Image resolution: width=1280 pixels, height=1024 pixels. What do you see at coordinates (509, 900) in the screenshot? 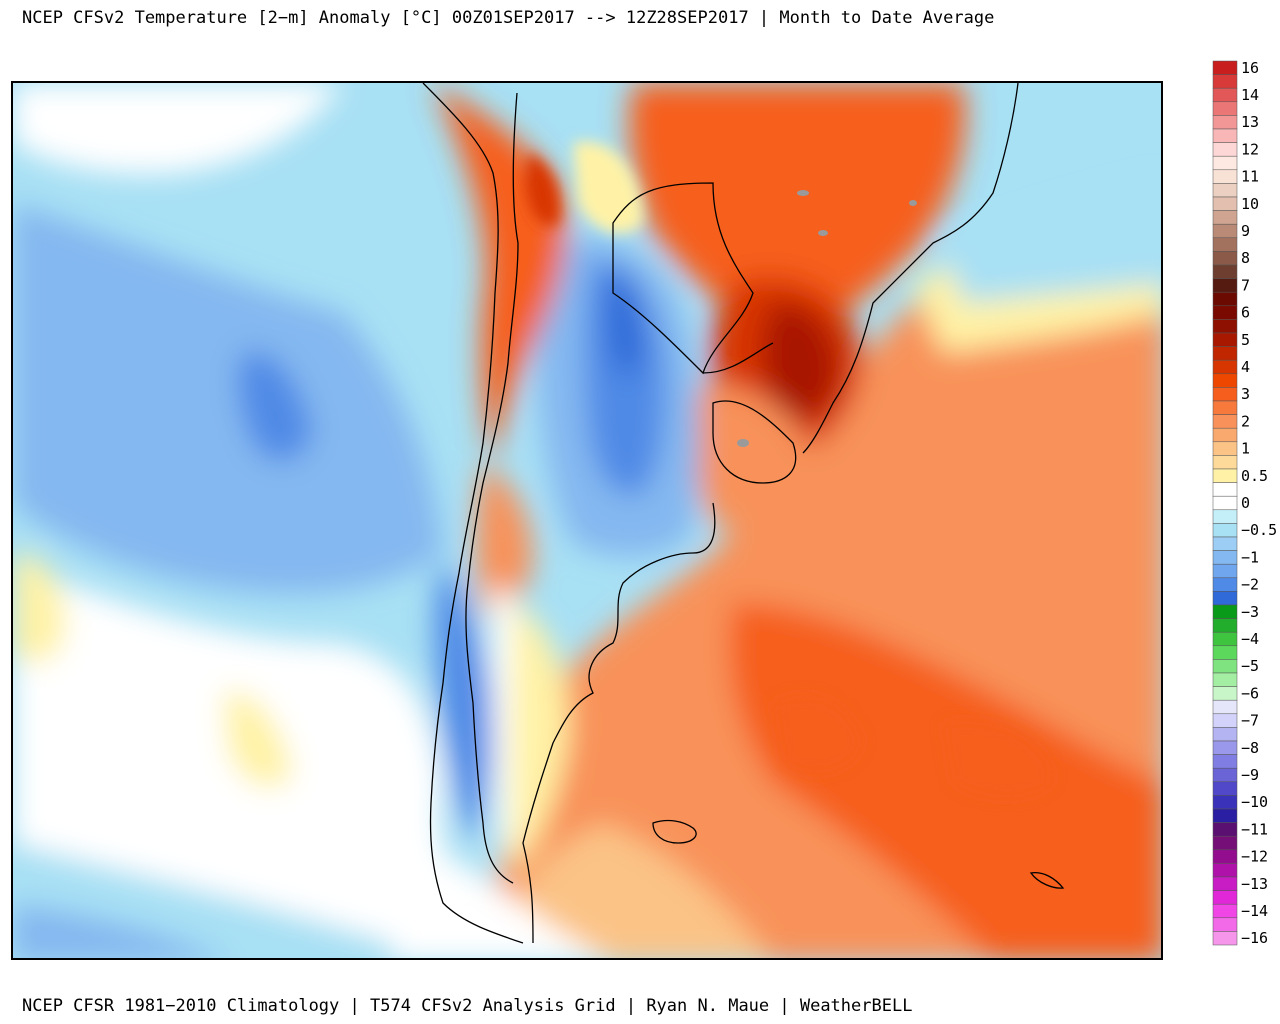
I see `tierra-del-fuego-neutral` at bounding box center [509, 900].